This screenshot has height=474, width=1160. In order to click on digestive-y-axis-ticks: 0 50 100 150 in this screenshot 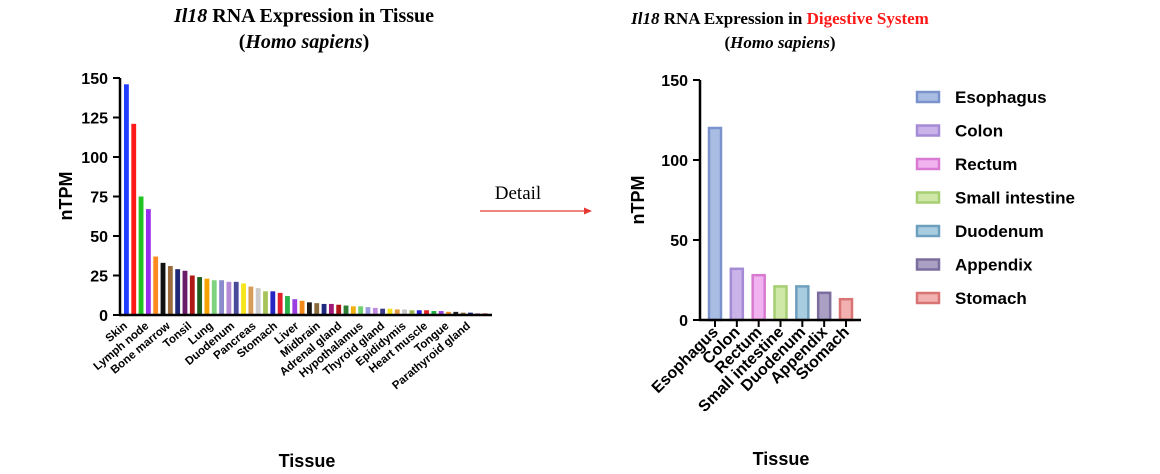, I will do `click(680, 201)`.